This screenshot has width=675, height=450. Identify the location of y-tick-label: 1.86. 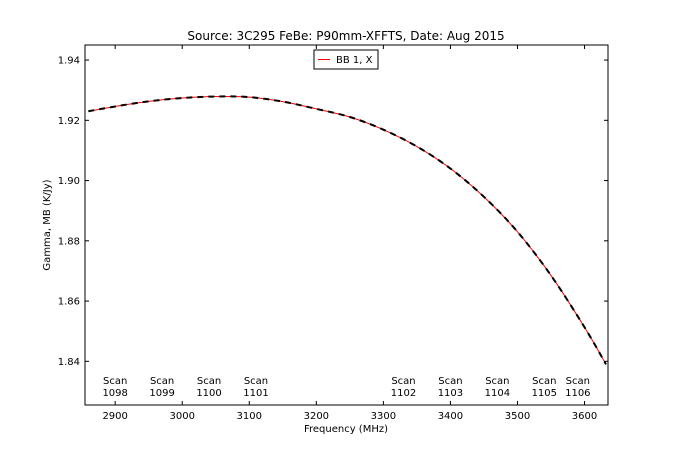
(69, 302).